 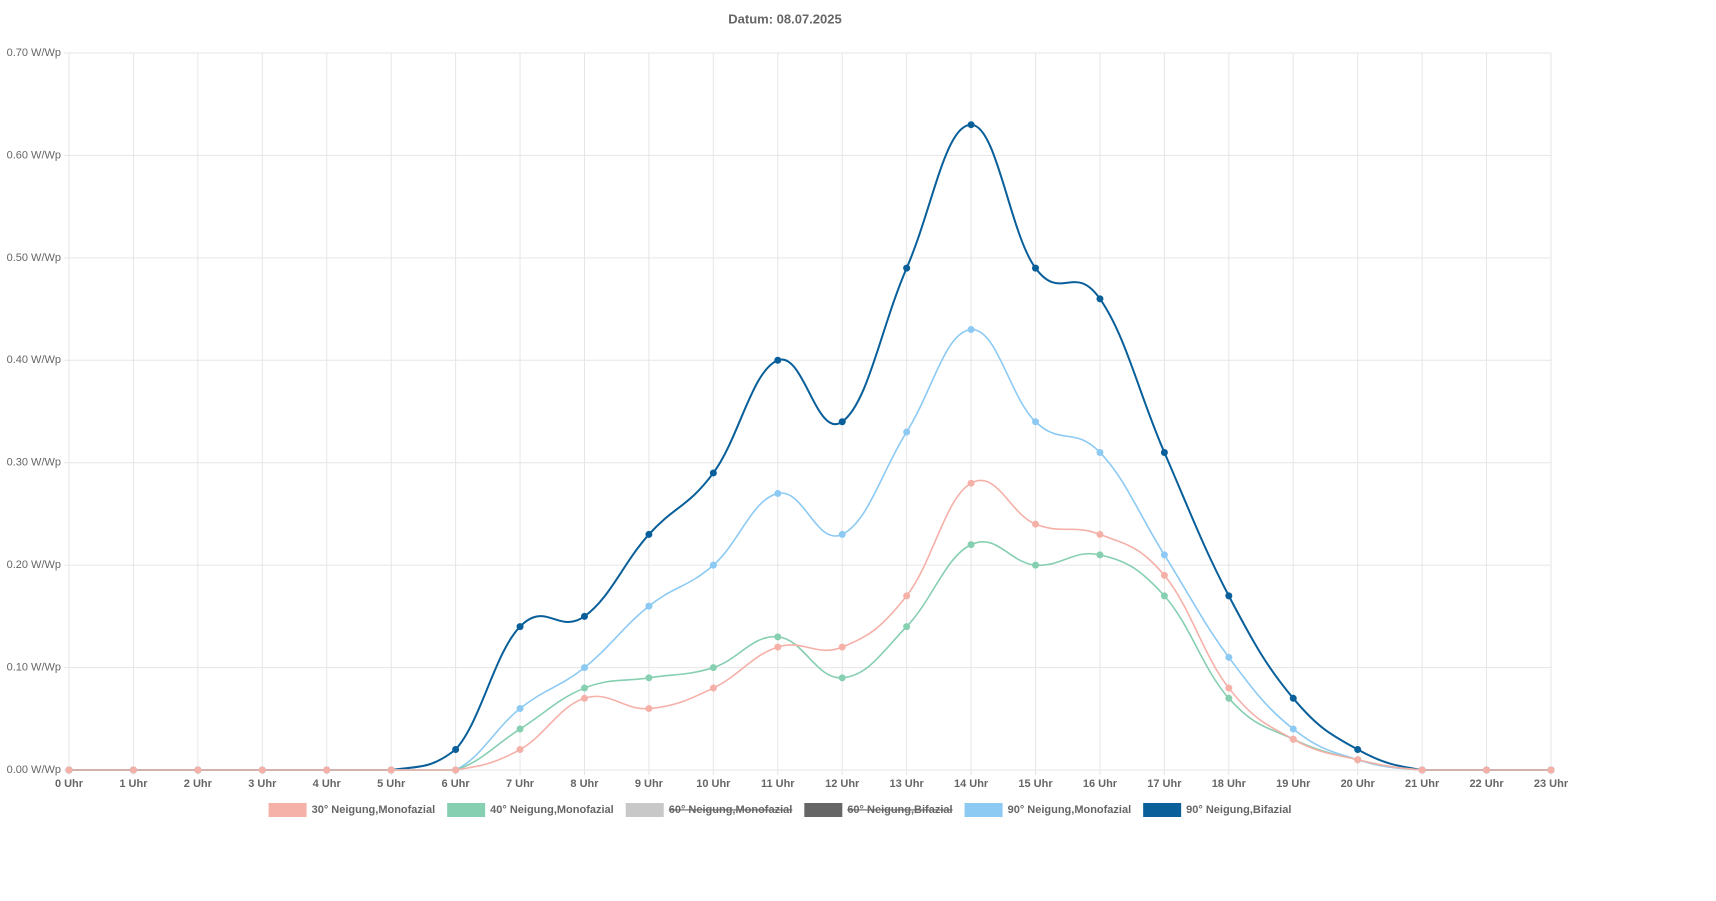 What do you see at coordinates (327, 784) in the screenshot?
I see `x-tick-label: 4 Uhr` at bounding box center [327, 784].